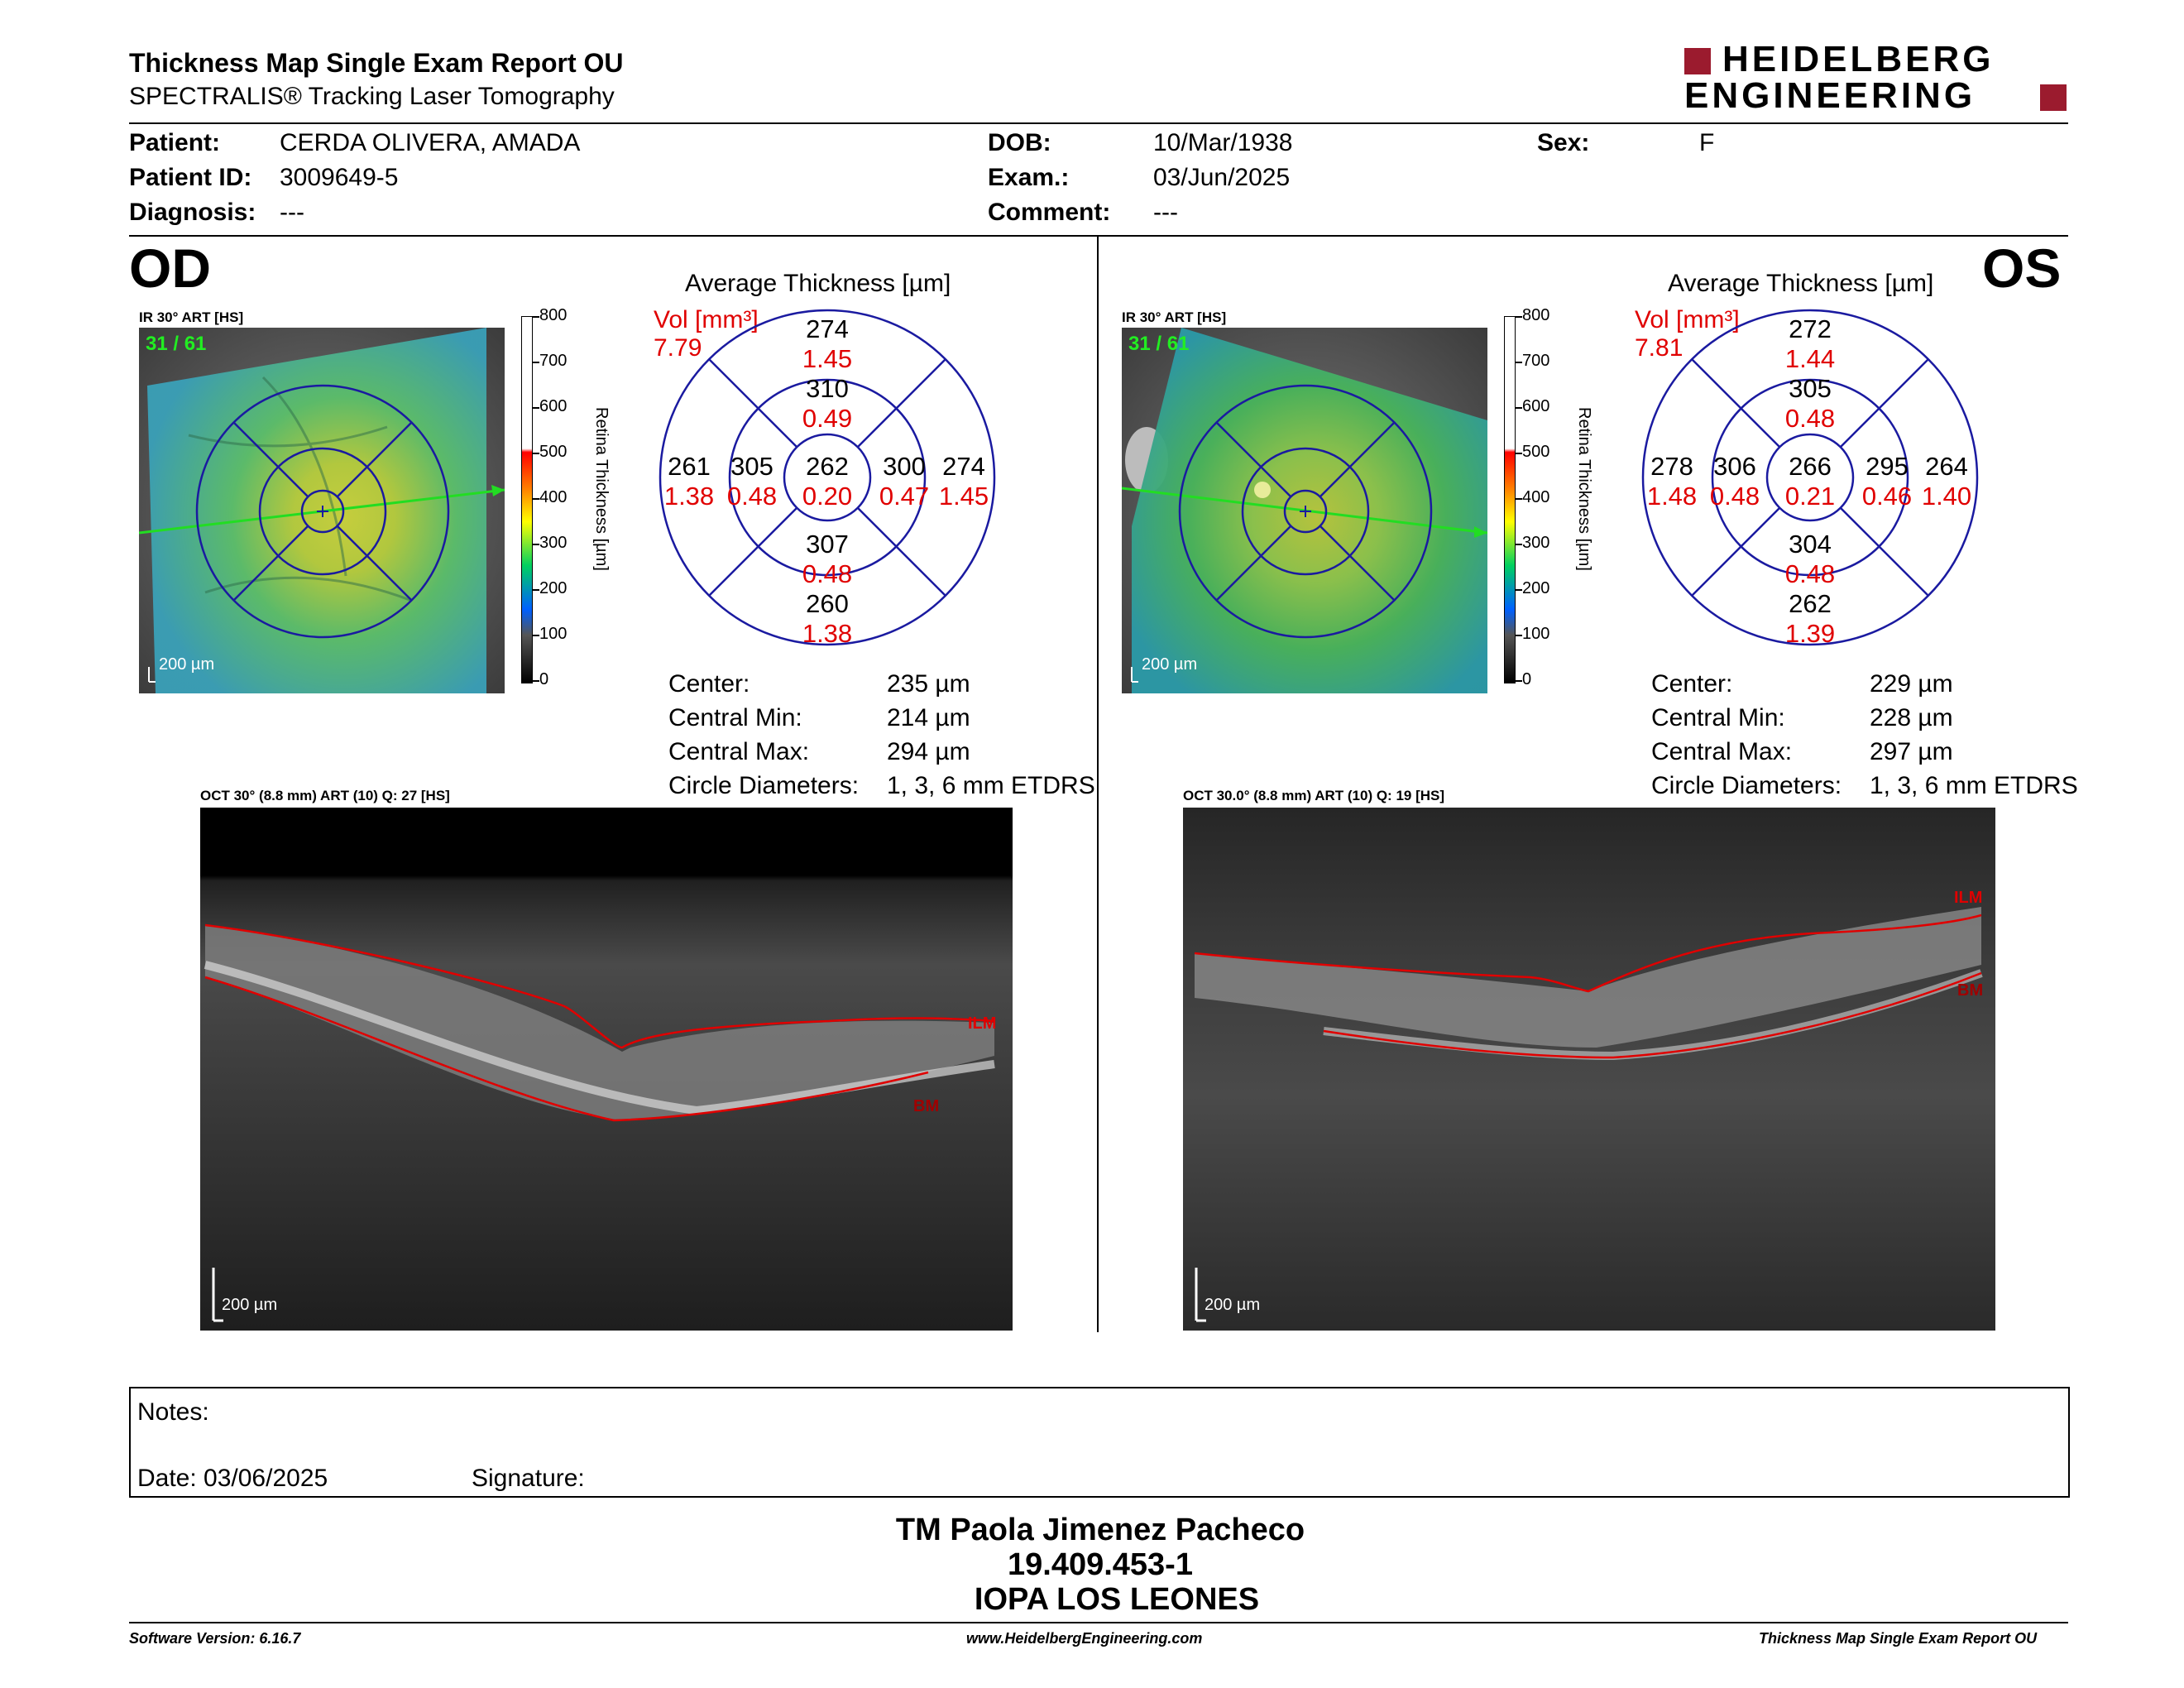 Image resolution: width=2184 pixels, height=1688 pixels. I want to click on notes-box: Notes: Date: 03/06/2025 Signature:, so click(1099, 1442).